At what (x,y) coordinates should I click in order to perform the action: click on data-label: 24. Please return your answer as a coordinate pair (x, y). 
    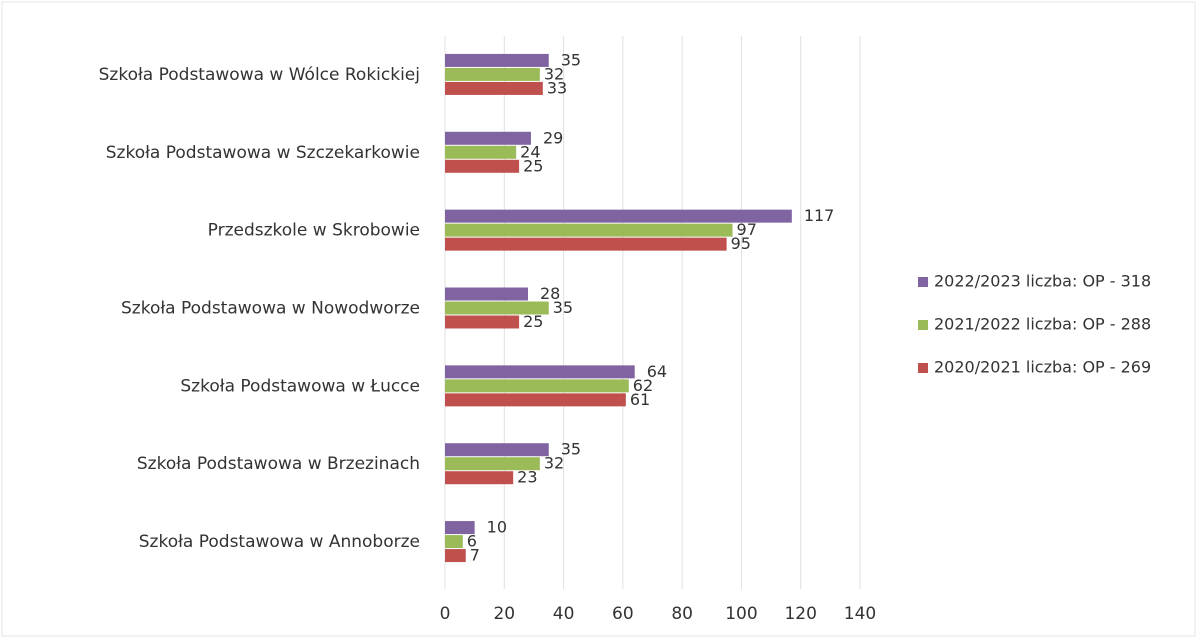
    Looking at the image, I should click on (530, 151).